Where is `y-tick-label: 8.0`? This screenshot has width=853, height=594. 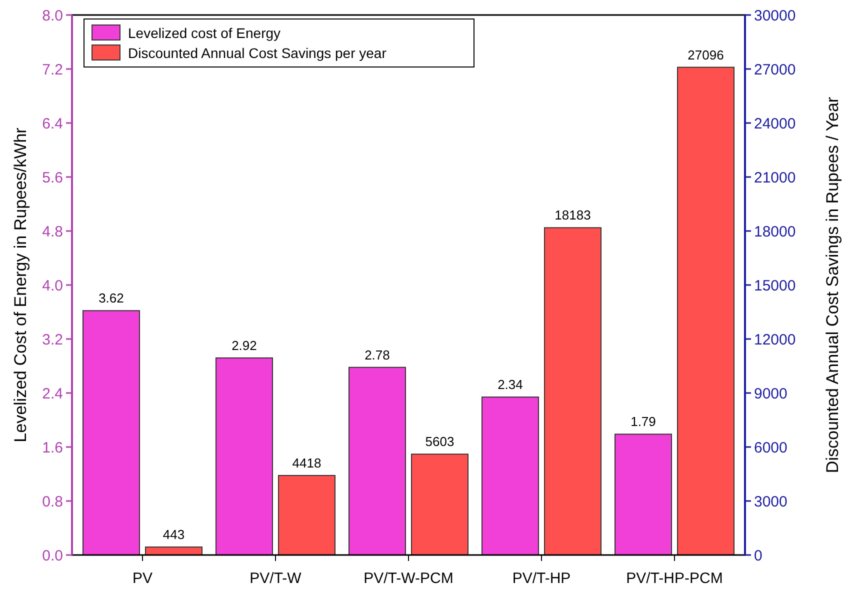
y-tick-label: 8.0 is located at coordinates (52, 15).